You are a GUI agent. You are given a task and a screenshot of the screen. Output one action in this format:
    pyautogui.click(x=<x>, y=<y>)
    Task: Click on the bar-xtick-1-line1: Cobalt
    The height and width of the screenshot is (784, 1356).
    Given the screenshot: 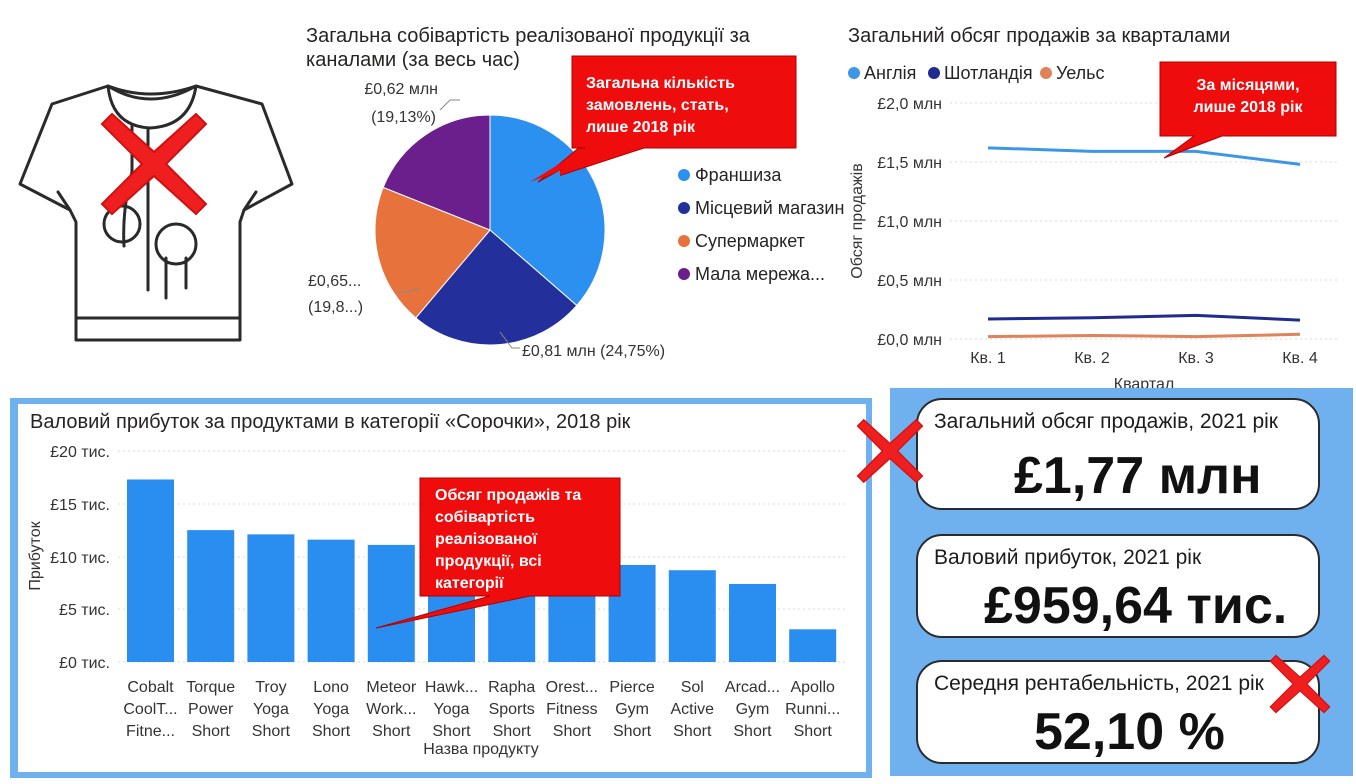 What is the action you would take?
    pyautogui.click(x=150, y=687)
    